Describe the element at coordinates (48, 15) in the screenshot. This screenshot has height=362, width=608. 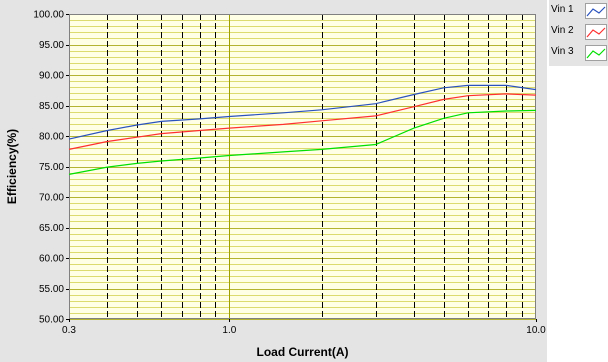
I see `y-tick-label: 100.00` at that location.